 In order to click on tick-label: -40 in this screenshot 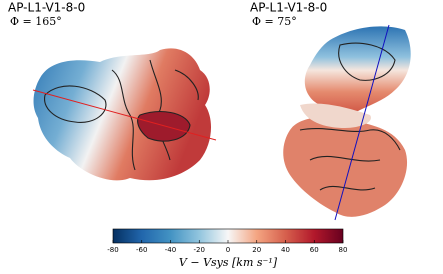, I will do `click(170, 250)`.